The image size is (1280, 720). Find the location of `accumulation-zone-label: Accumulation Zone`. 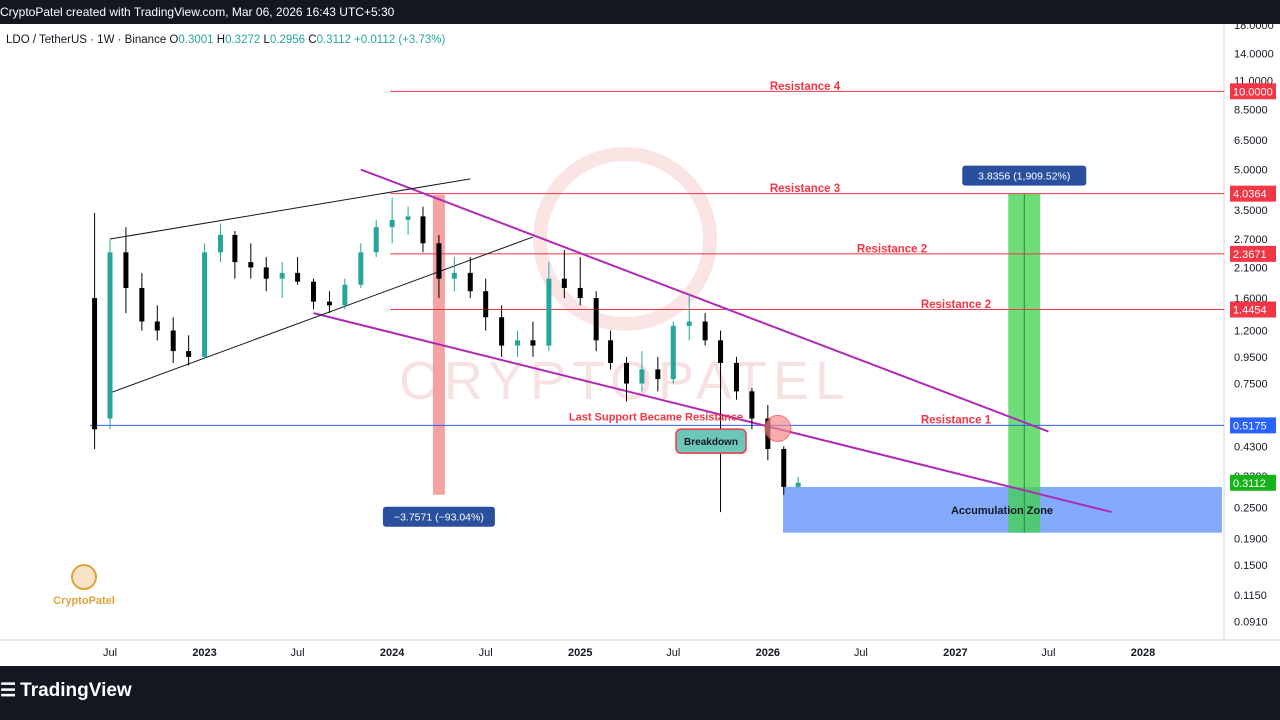

accumulation-zone-label: Accumulation Zone is located at coordinates (1002, 511).